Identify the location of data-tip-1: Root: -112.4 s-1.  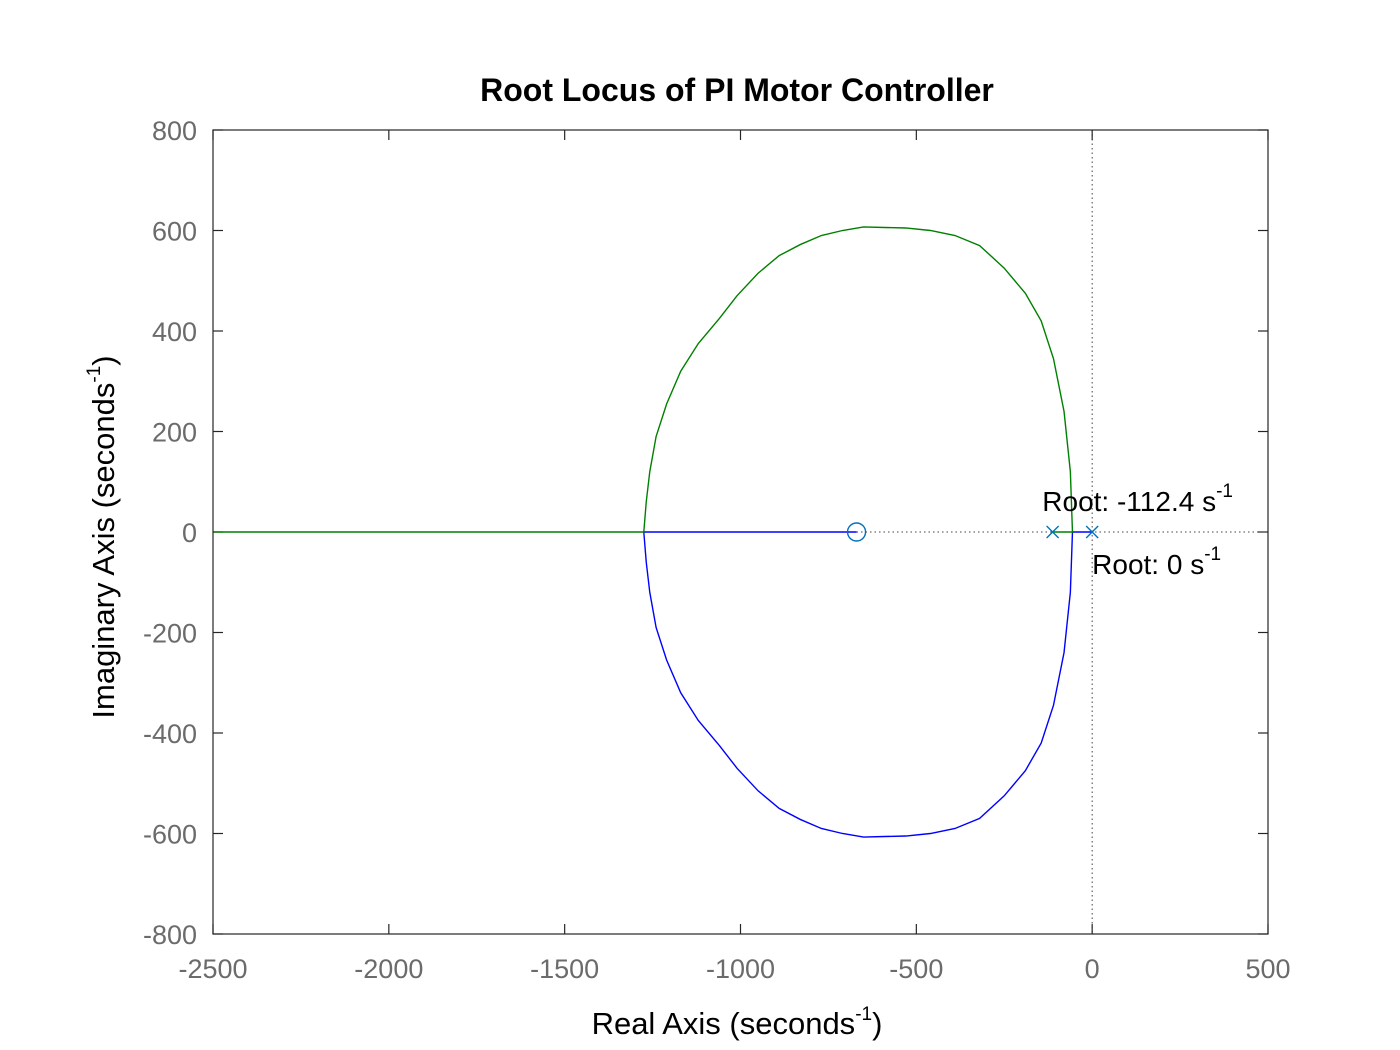
(1137, 499).